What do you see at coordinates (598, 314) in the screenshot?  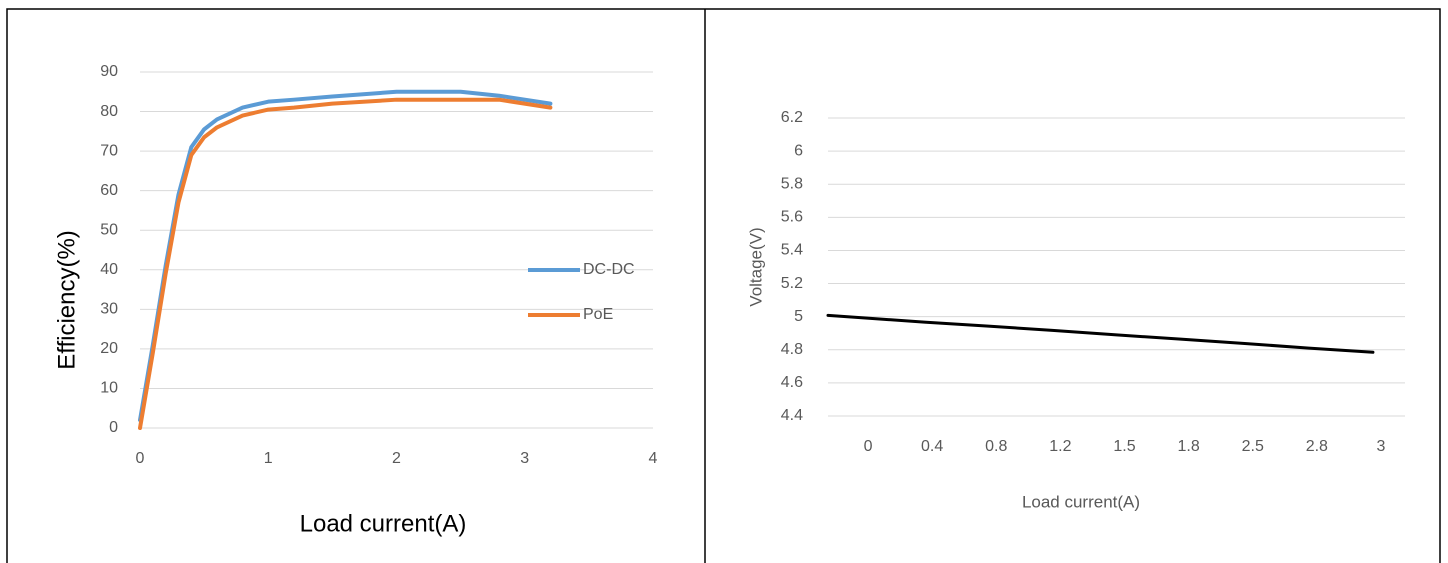 I see `legend-label: PoE` at bounding box center [598, 314].